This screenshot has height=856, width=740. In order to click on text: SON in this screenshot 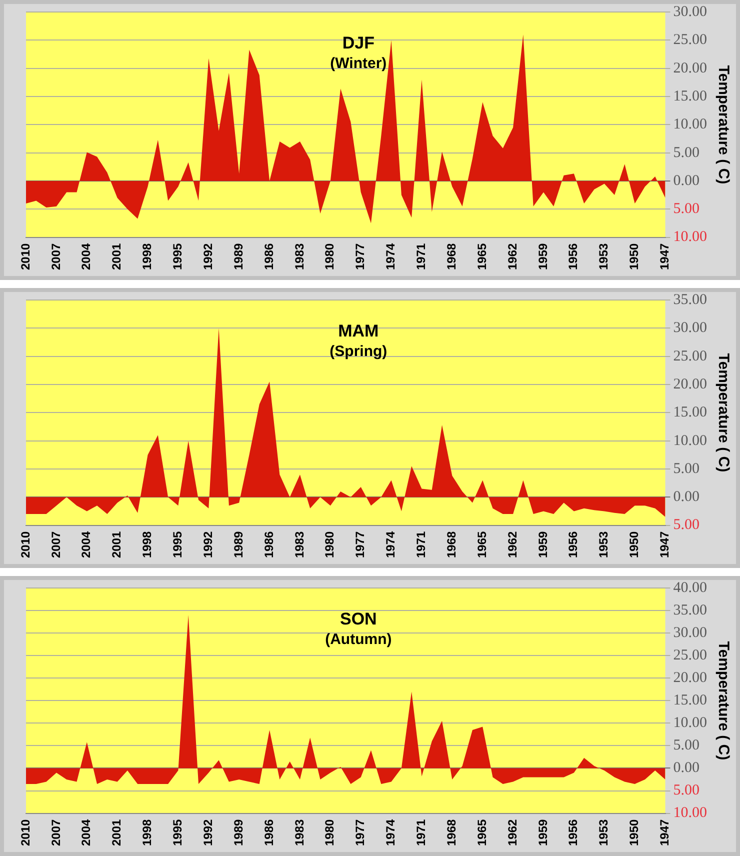, I will do `click(358, 619)`.